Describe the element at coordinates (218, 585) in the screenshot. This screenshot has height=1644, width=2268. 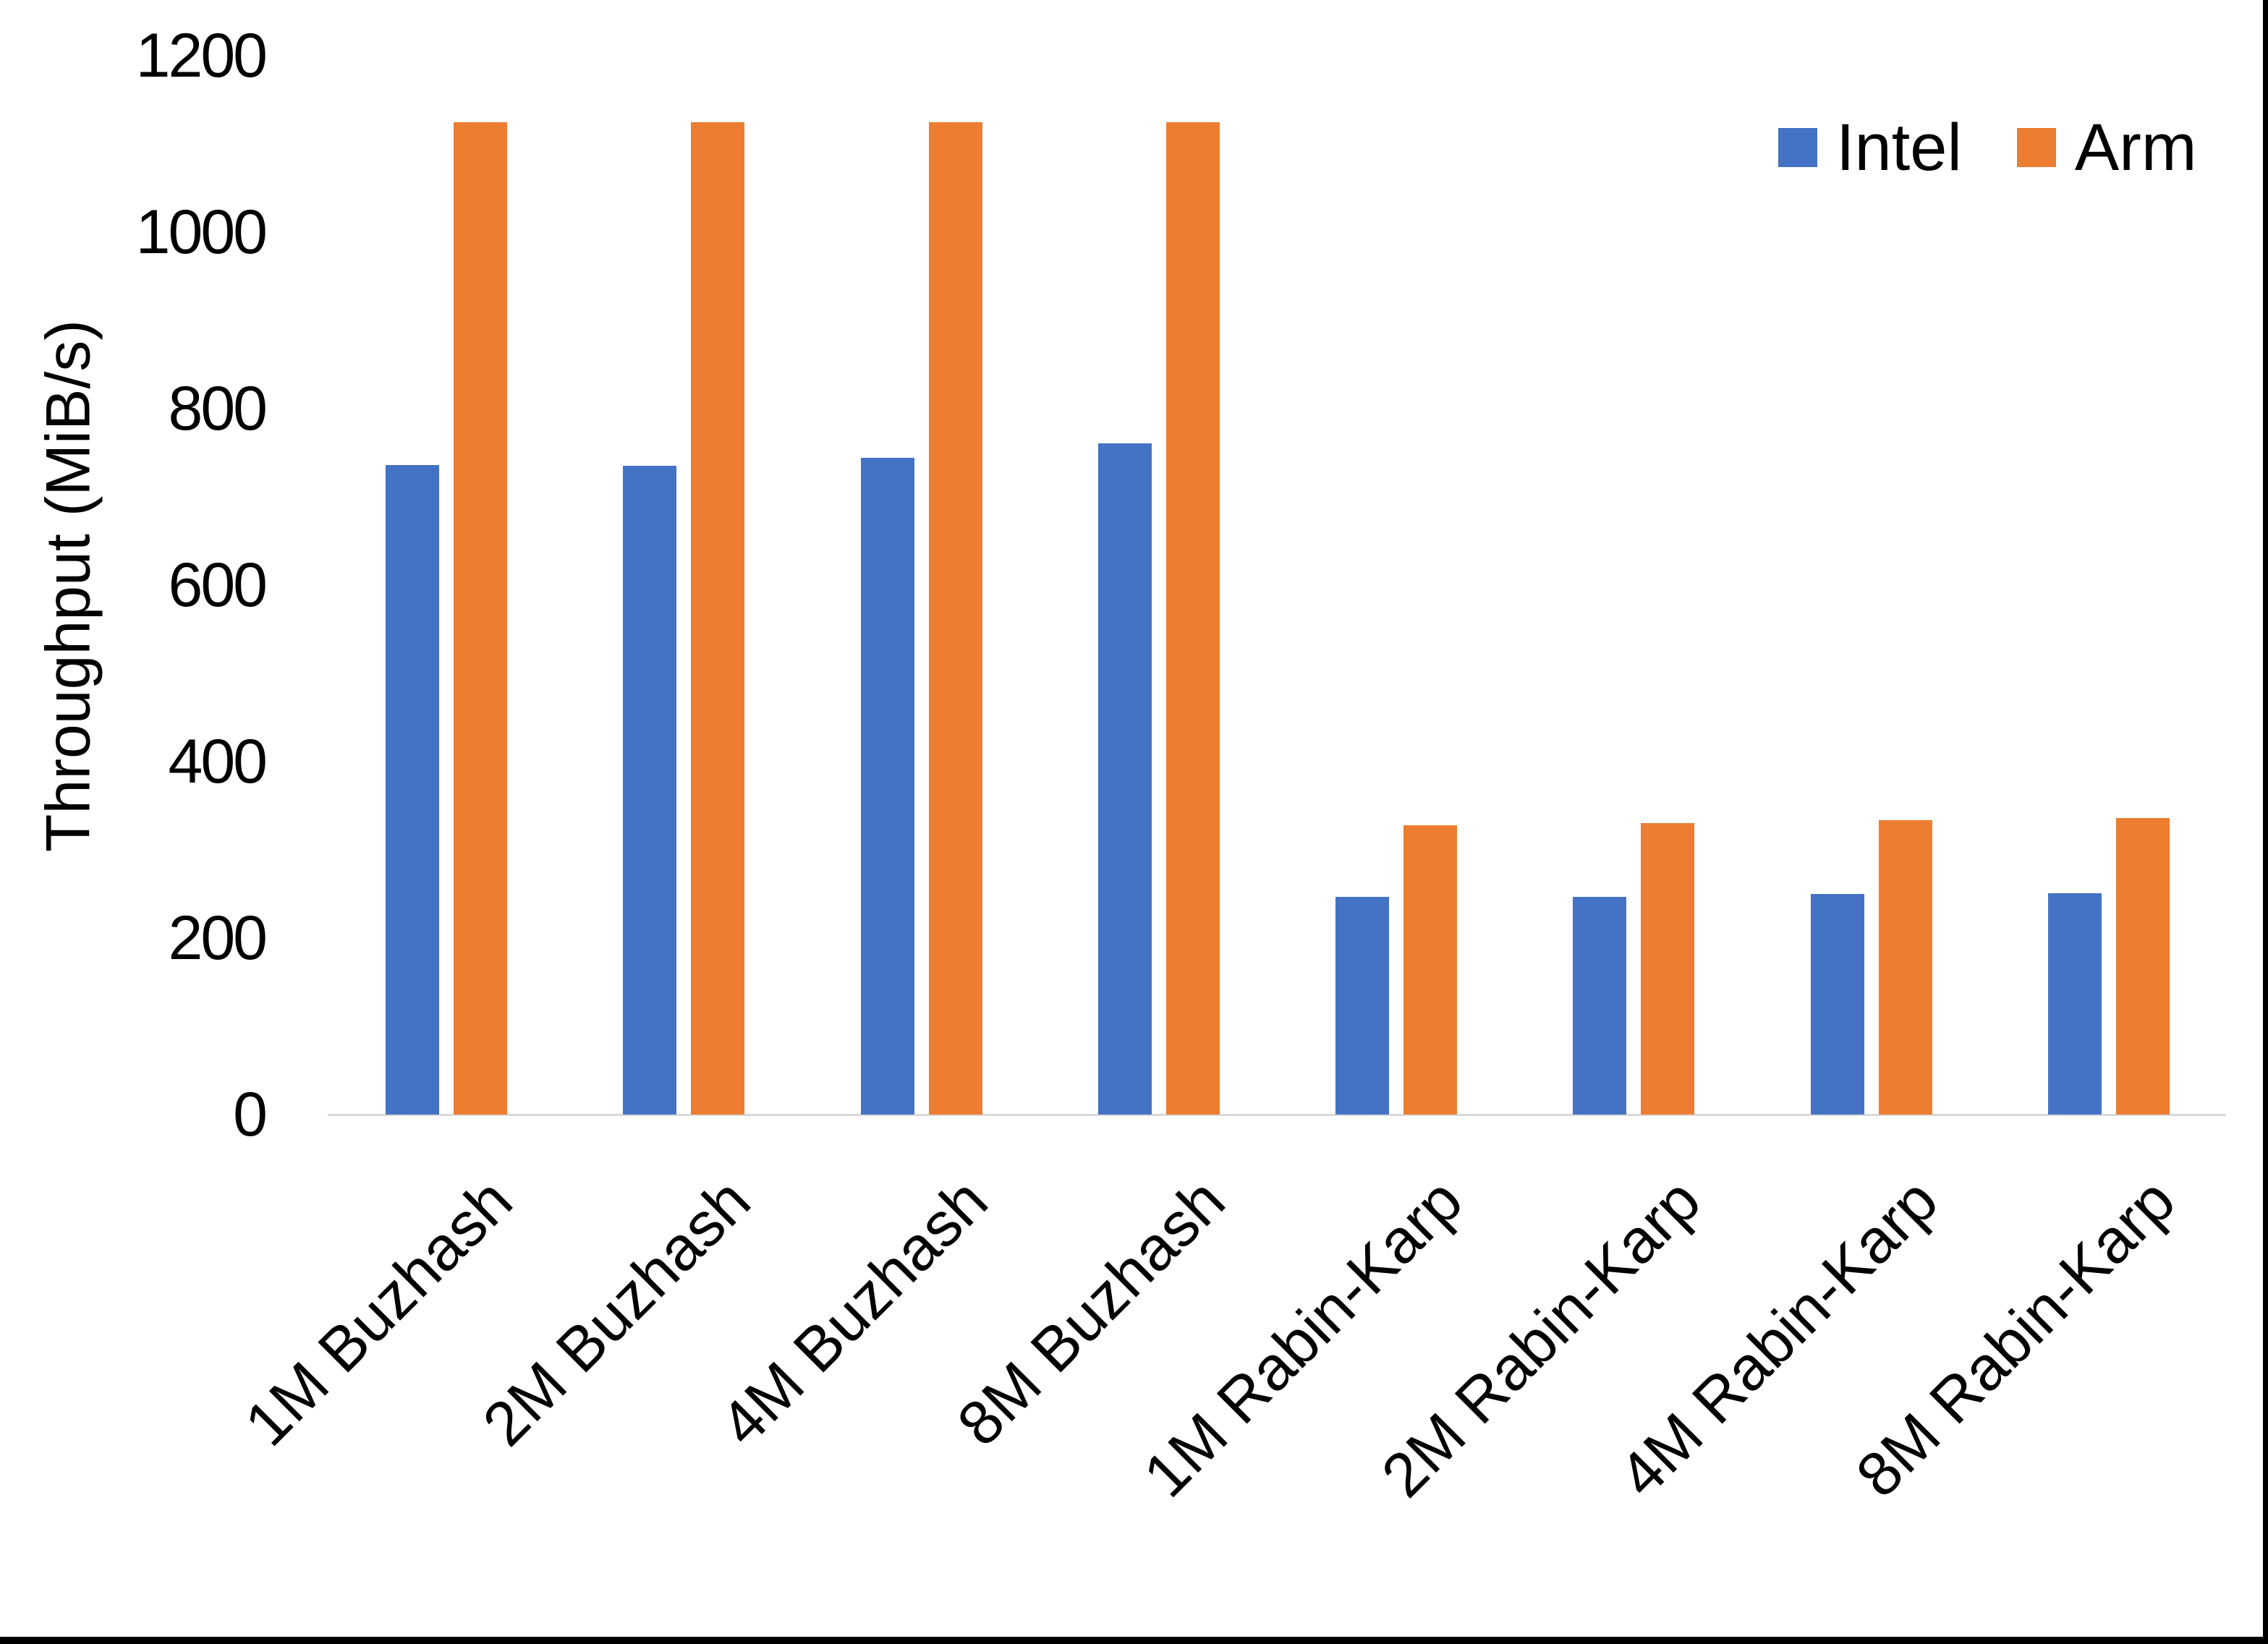
I see `y-tick-label-600: 600` at that location.